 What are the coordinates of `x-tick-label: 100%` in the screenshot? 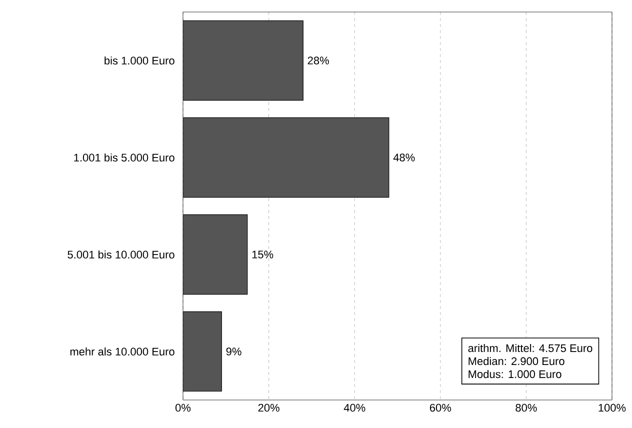 It's located at (612, 408).